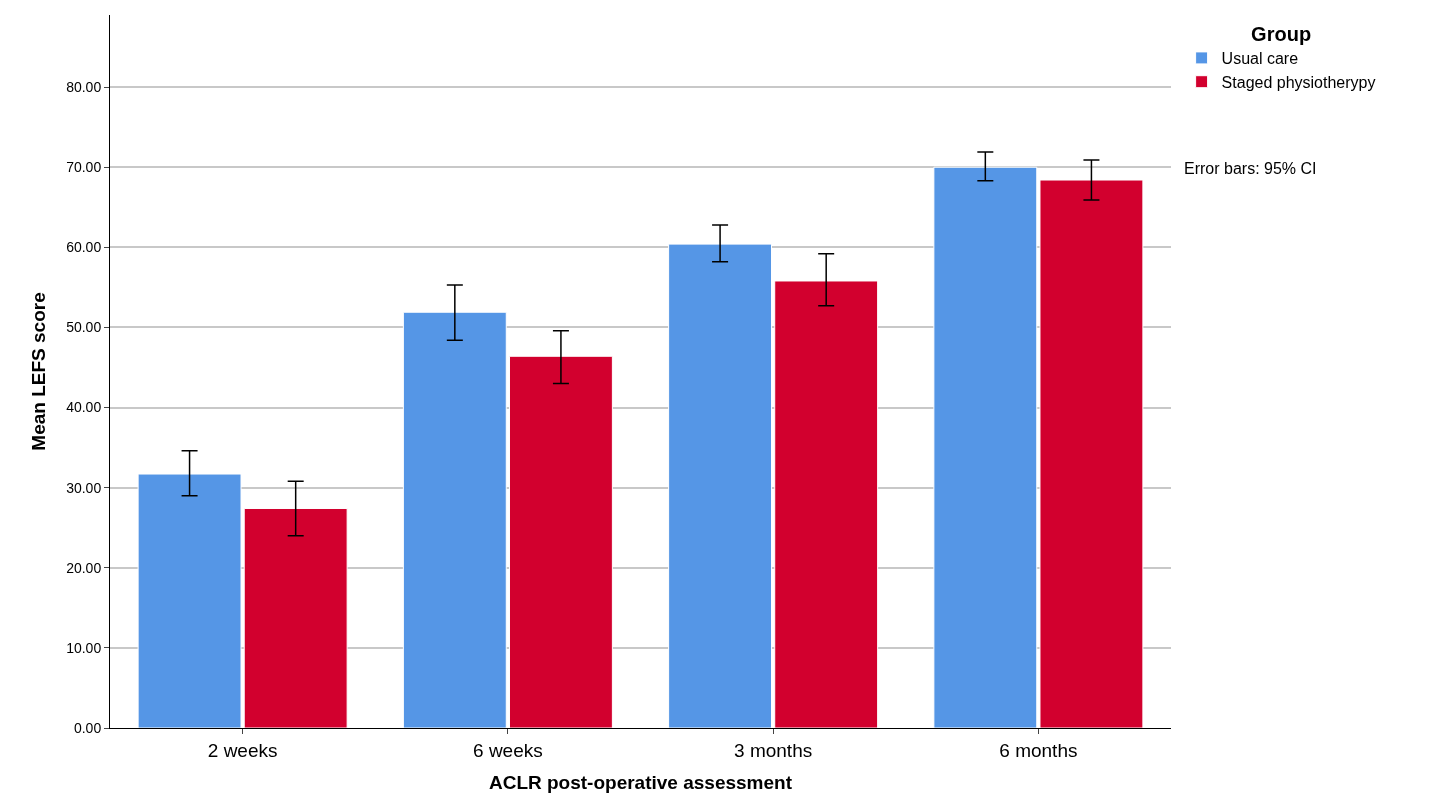 The image size is (1441, 808). I want to click on x-tick-label: 3 months, so click(773, 750).